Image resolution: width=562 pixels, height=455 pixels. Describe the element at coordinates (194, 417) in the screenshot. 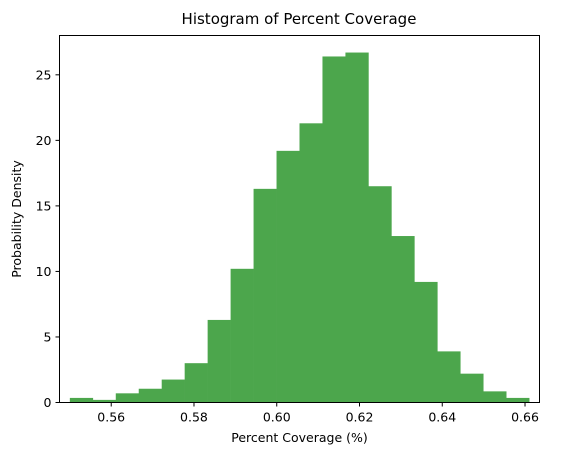

I see `x-tick-label: 0.58` at that location.